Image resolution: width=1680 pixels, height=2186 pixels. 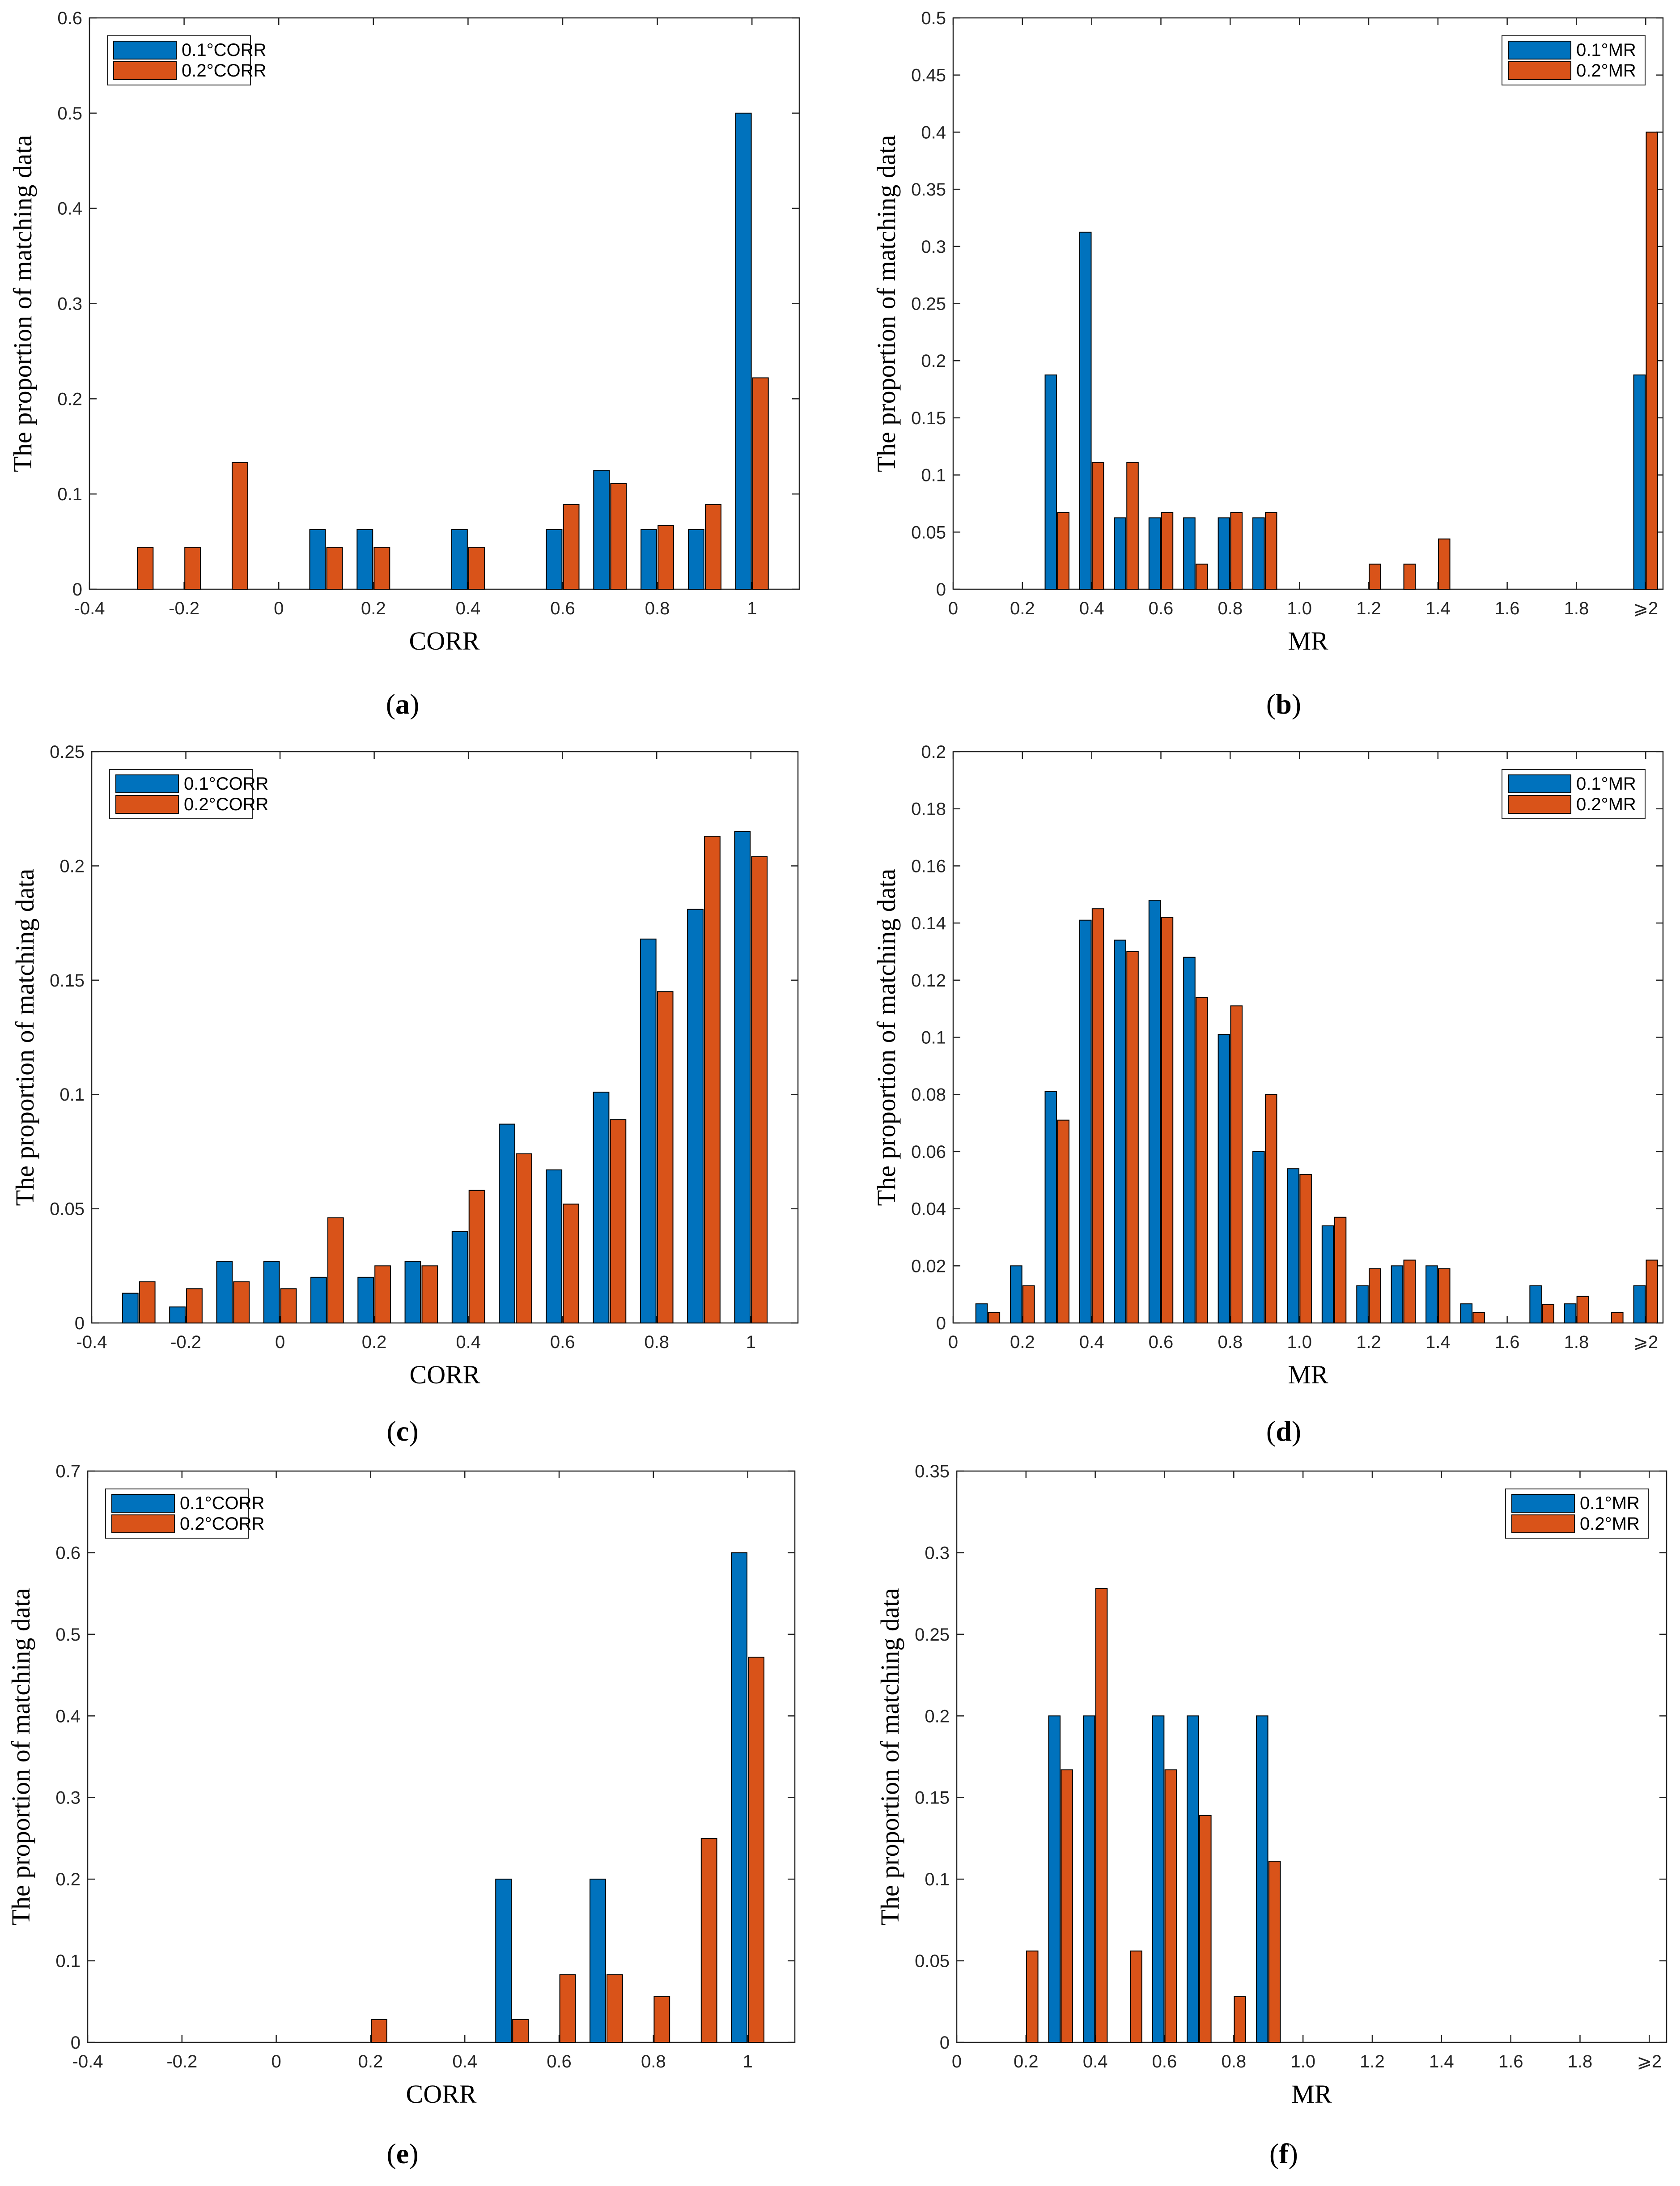 I want to click on panel-caption: (f), so click(x=1283, y=2153).